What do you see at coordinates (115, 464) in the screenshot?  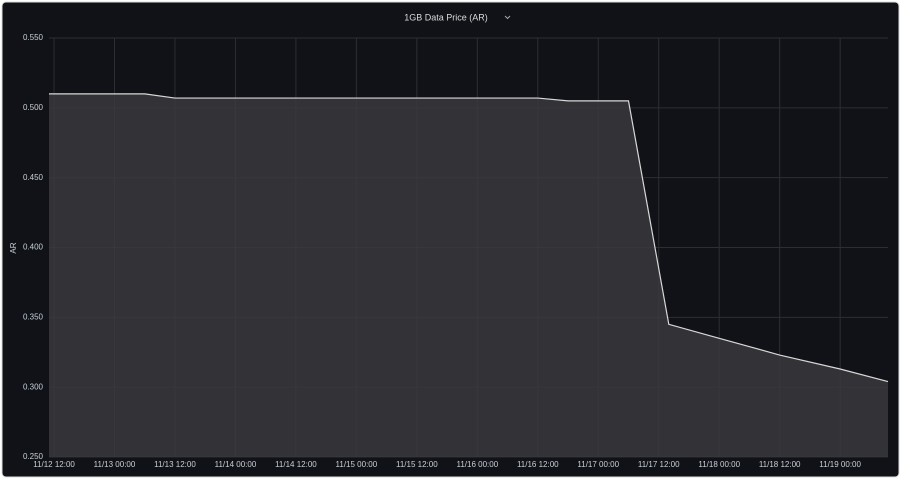 I see `x-tick-label: 11/13 00:00` at bounding box center [115, 464].